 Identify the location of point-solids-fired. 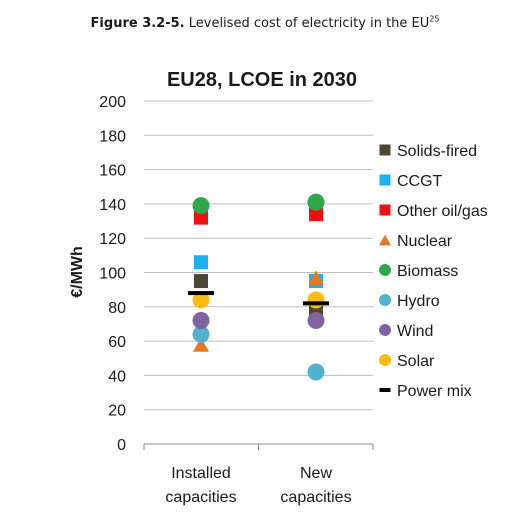
(201, 281).